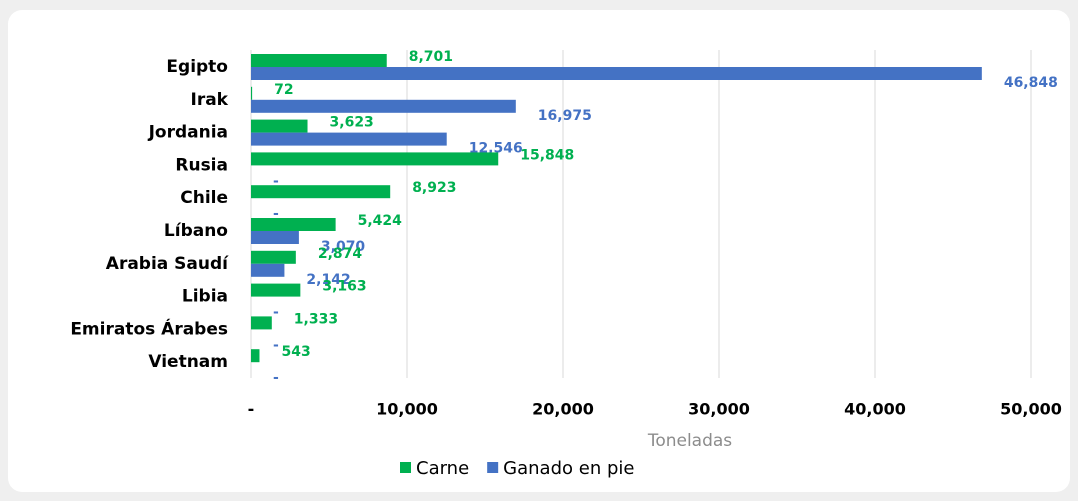 This screenshot has width=1078, height=501. Describe the element at coordinates (316, 319) in the screenshot. I see `data-label: 1,333` at that location.